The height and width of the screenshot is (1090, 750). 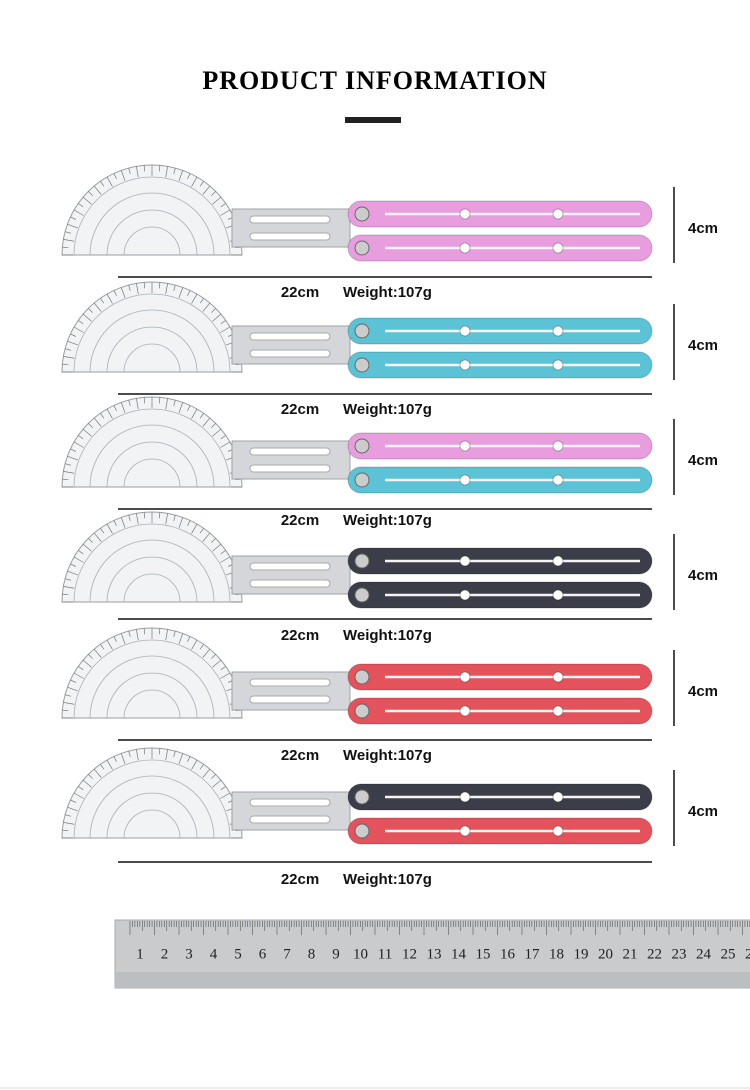 What do you see at coordinates (360, 954) in the screenshot?
I see `ruler-number: 10` at bounding box center [360, 954].